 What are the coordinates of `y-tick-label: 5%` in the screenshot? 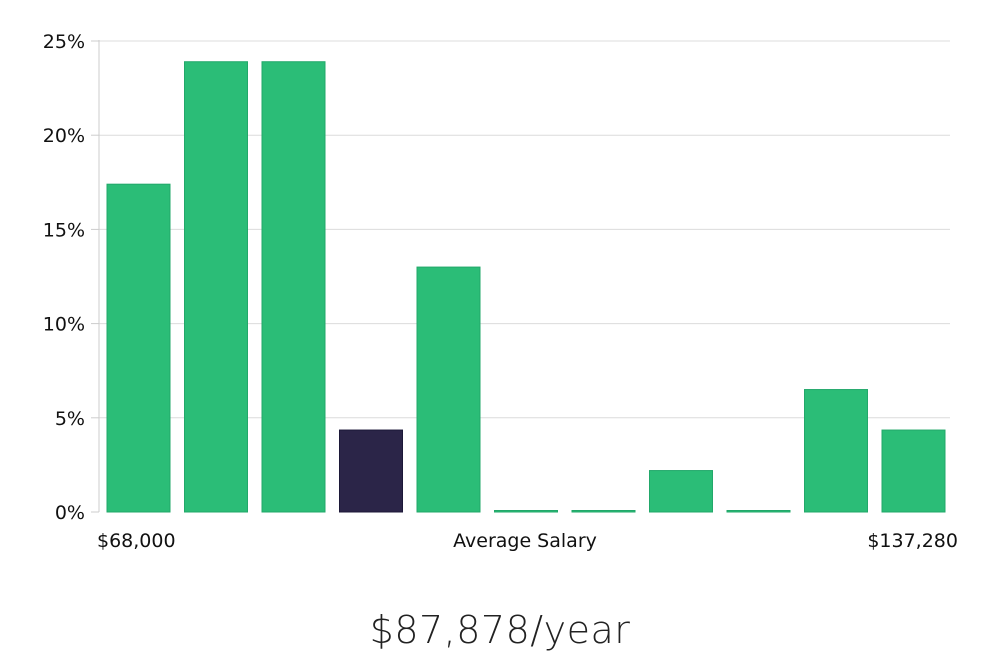 It's located at (70, 419).